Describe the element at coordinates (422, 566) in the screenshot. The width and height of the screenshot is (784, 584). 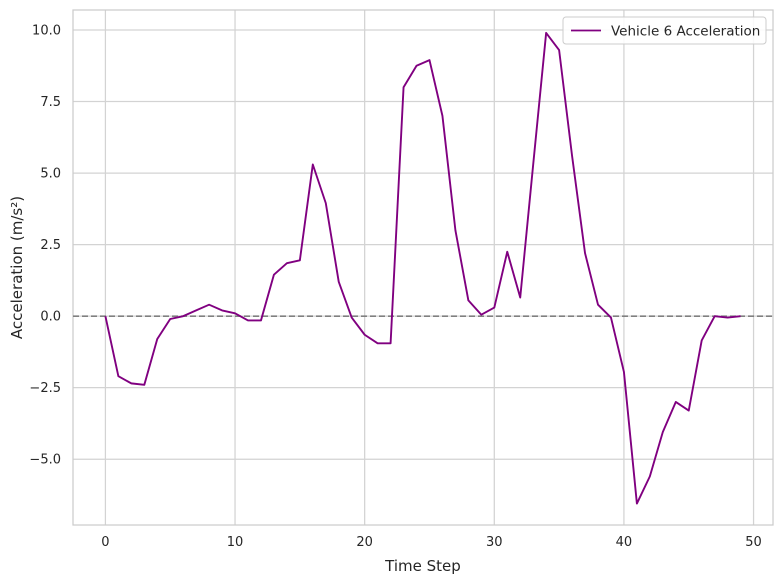
I see `x-axis-label: Time Step` at that location.